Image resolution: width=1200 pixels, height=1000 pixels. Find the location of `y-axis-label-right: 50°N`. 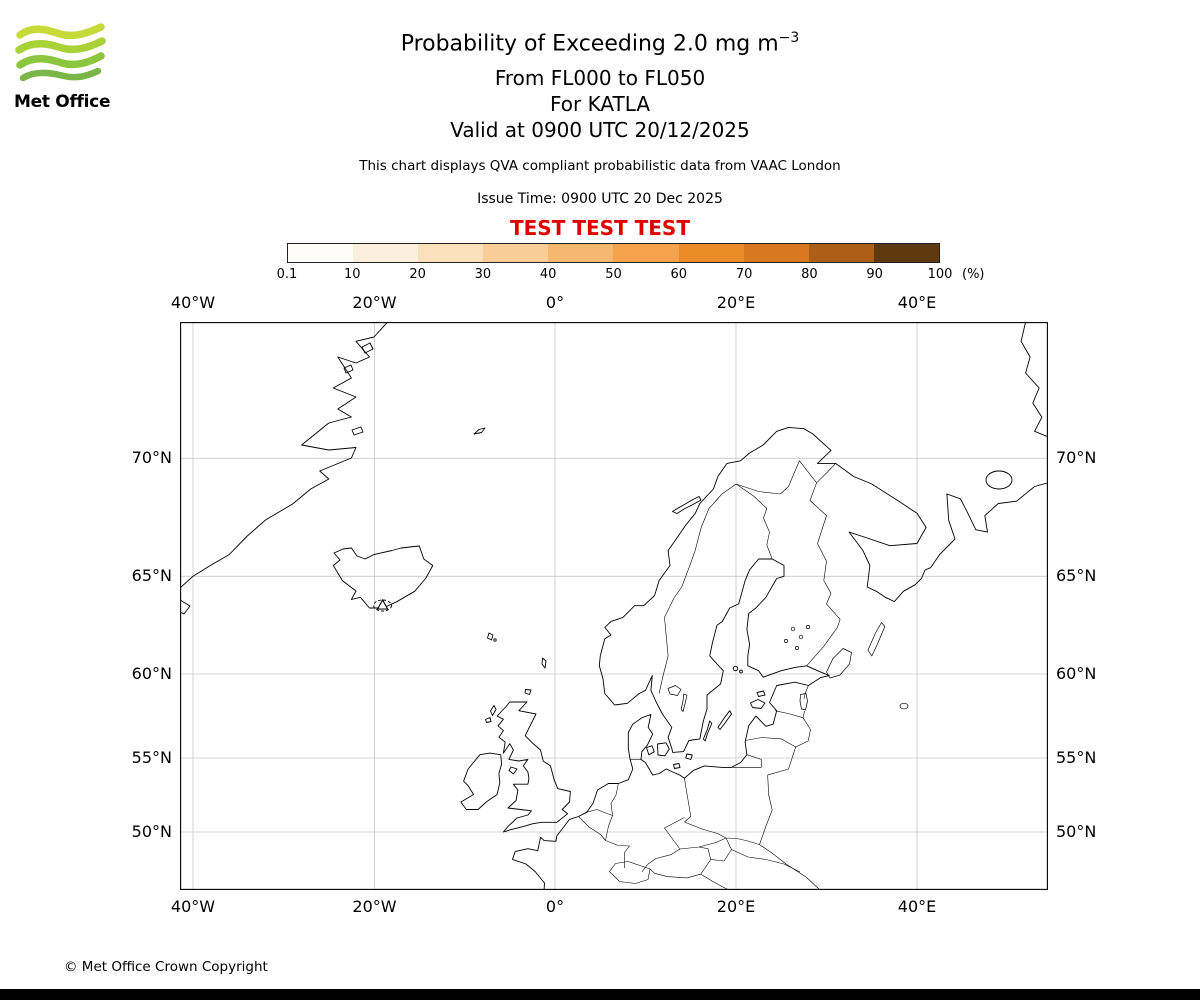

y-axis-label-right: 50°N is located at coordinates (1076, 831).